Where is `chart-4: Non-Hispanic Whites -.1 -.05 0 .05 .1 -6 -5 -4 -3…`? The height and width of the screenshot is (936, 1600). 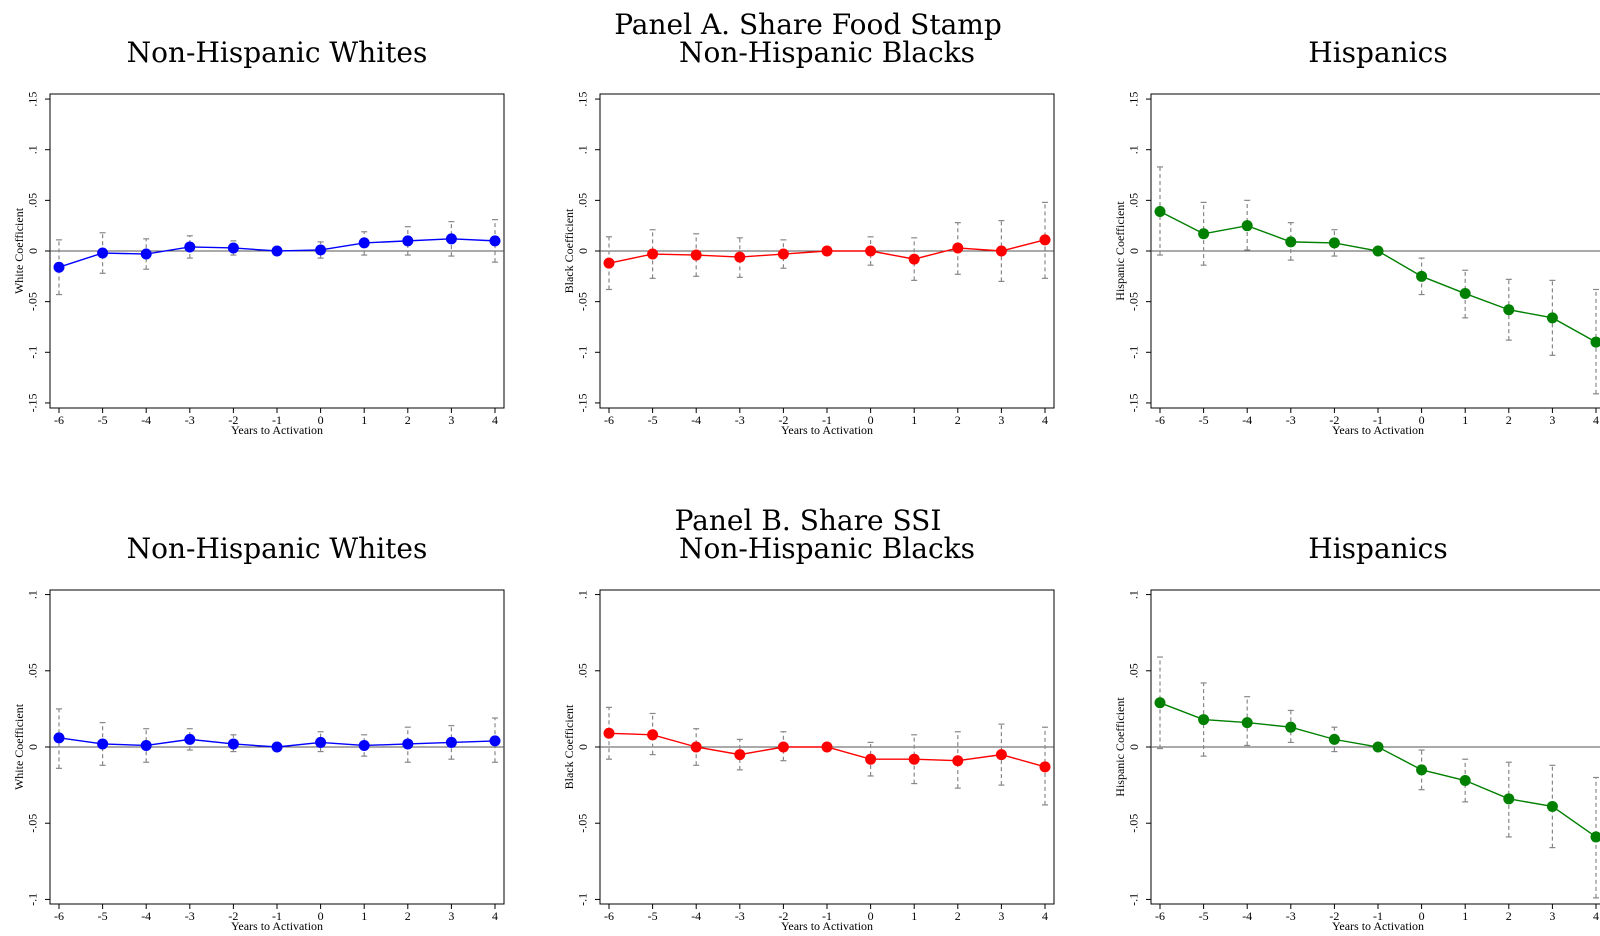 chart-4: Non-Hispanic Whites -.1 -.05 0 .05 .1 -6 -5 -4 -3… is located at coordinates (258, 732).